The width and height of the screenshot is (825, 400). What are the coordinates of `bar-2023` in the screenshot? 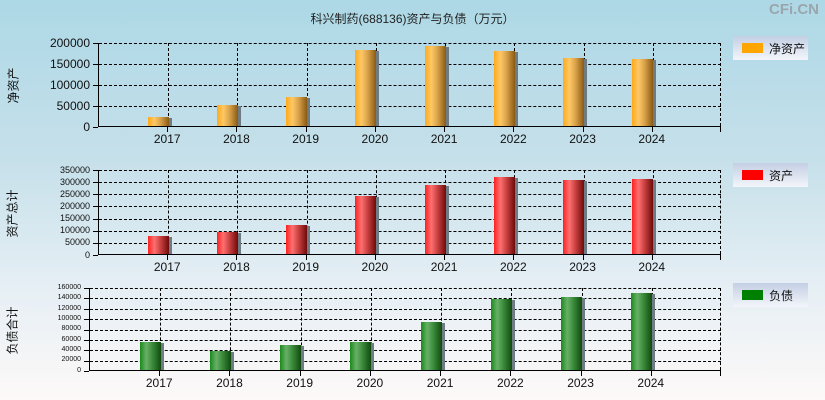 It's located at (574, 91).